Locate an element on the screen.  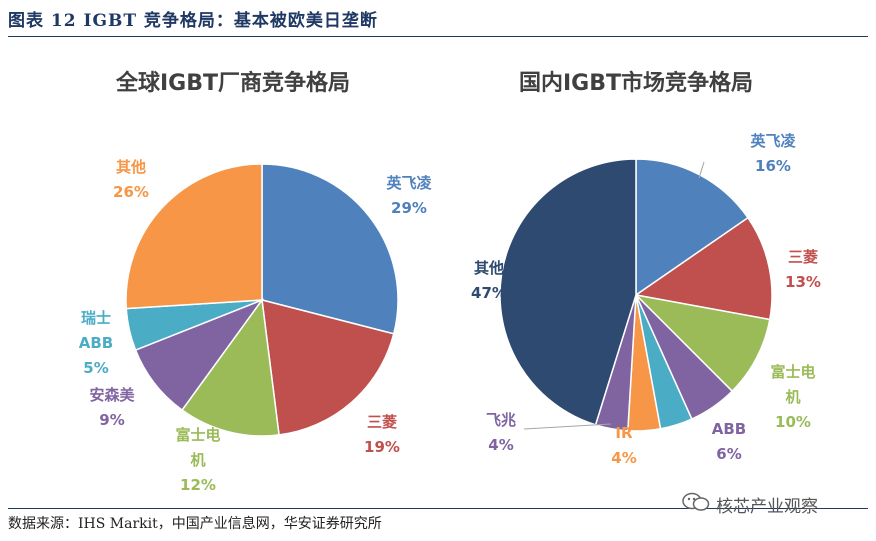
slice-label: 瑞士 ABB 5% is located at coordinates (96, 343).